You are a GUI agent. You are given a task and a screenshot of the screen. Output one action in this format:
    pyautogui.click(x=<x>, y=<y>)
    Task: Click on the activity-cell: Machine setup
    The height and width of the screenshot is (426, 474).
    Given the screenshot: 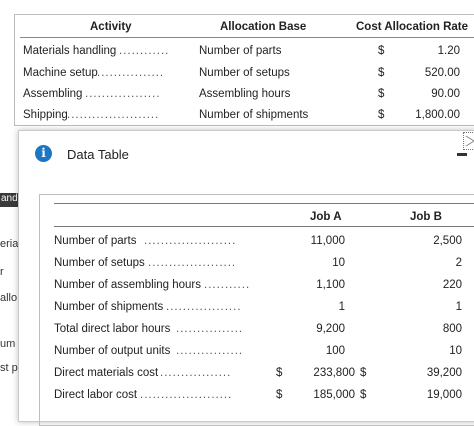 What is the action you would take?
    pyautogui.click(x=60, y=73)
    